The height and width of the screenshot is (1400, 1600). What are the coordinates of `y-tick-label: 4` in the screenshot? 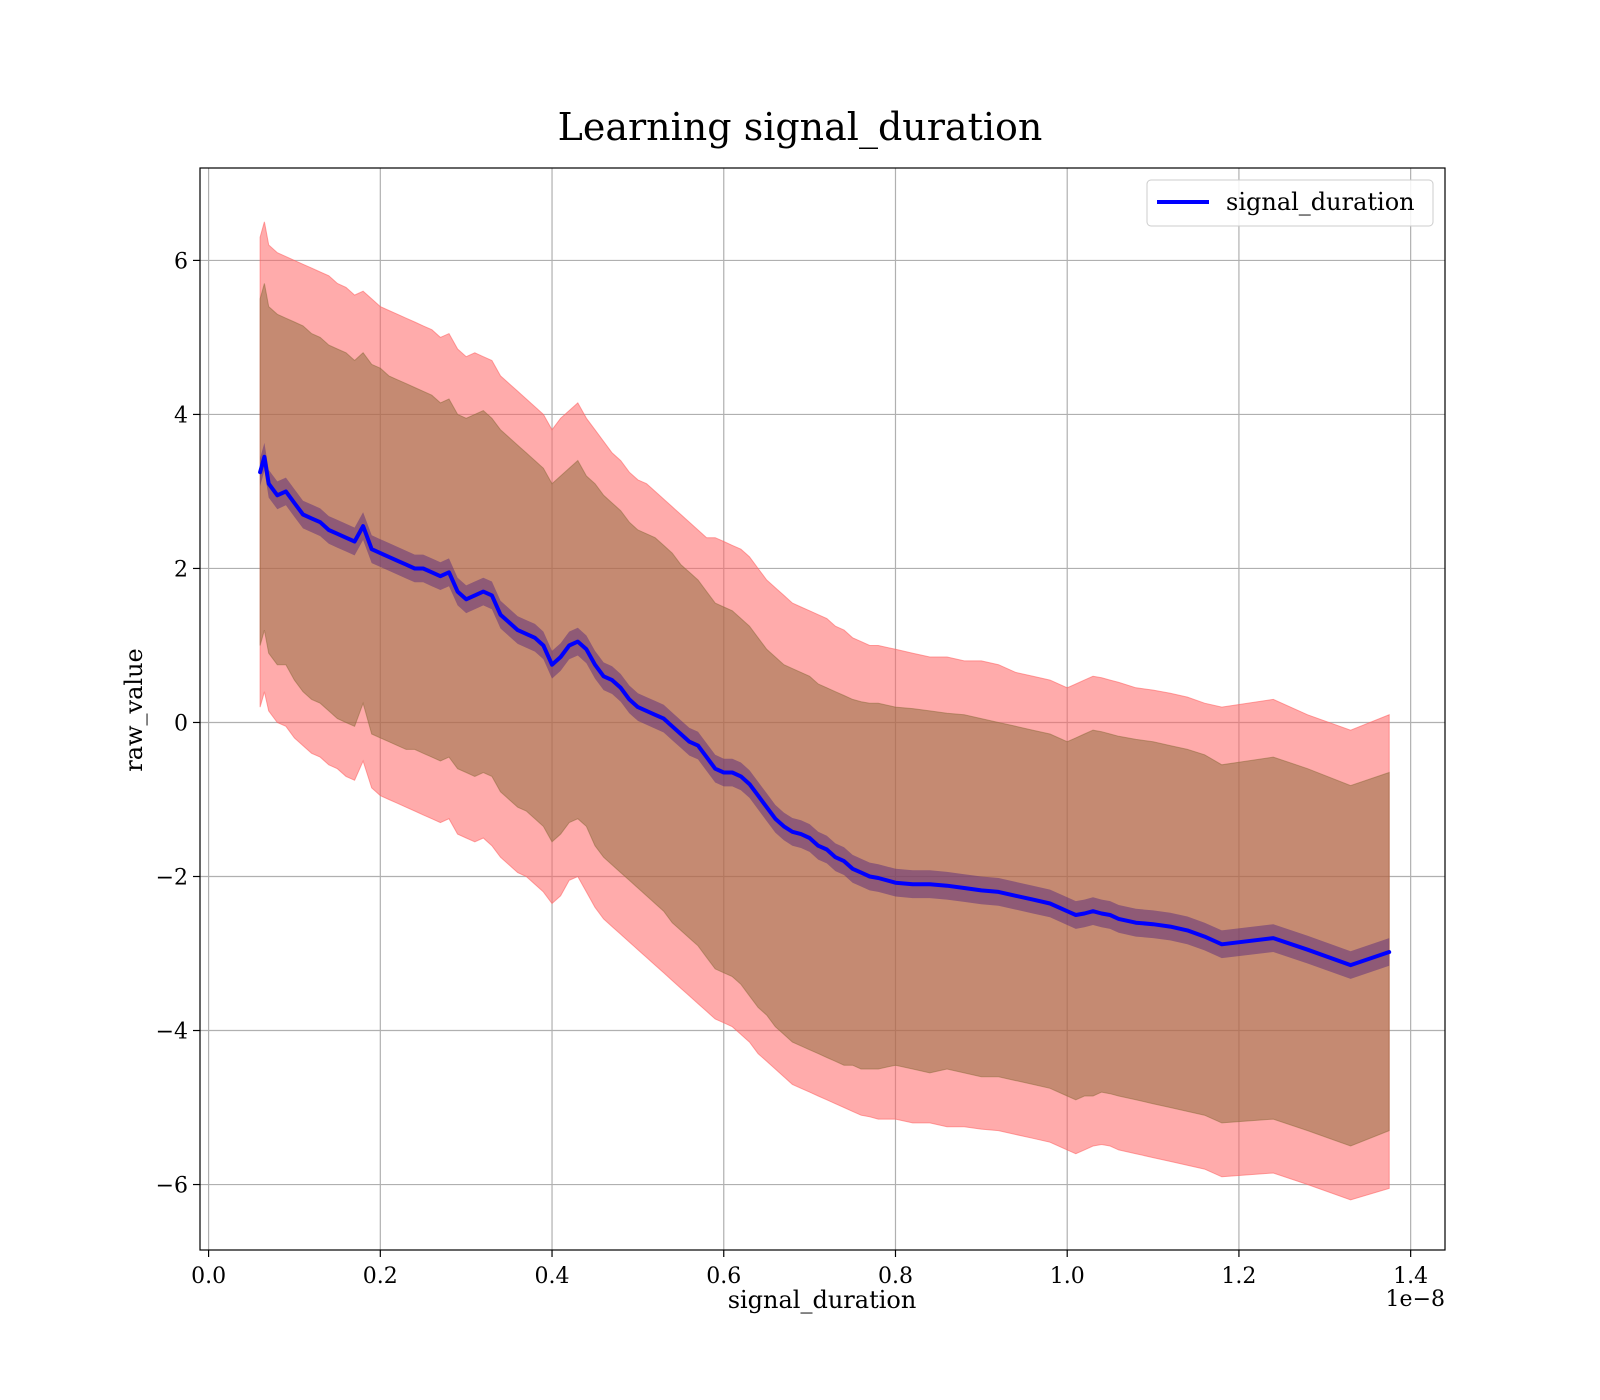 It's located at (181, 415).